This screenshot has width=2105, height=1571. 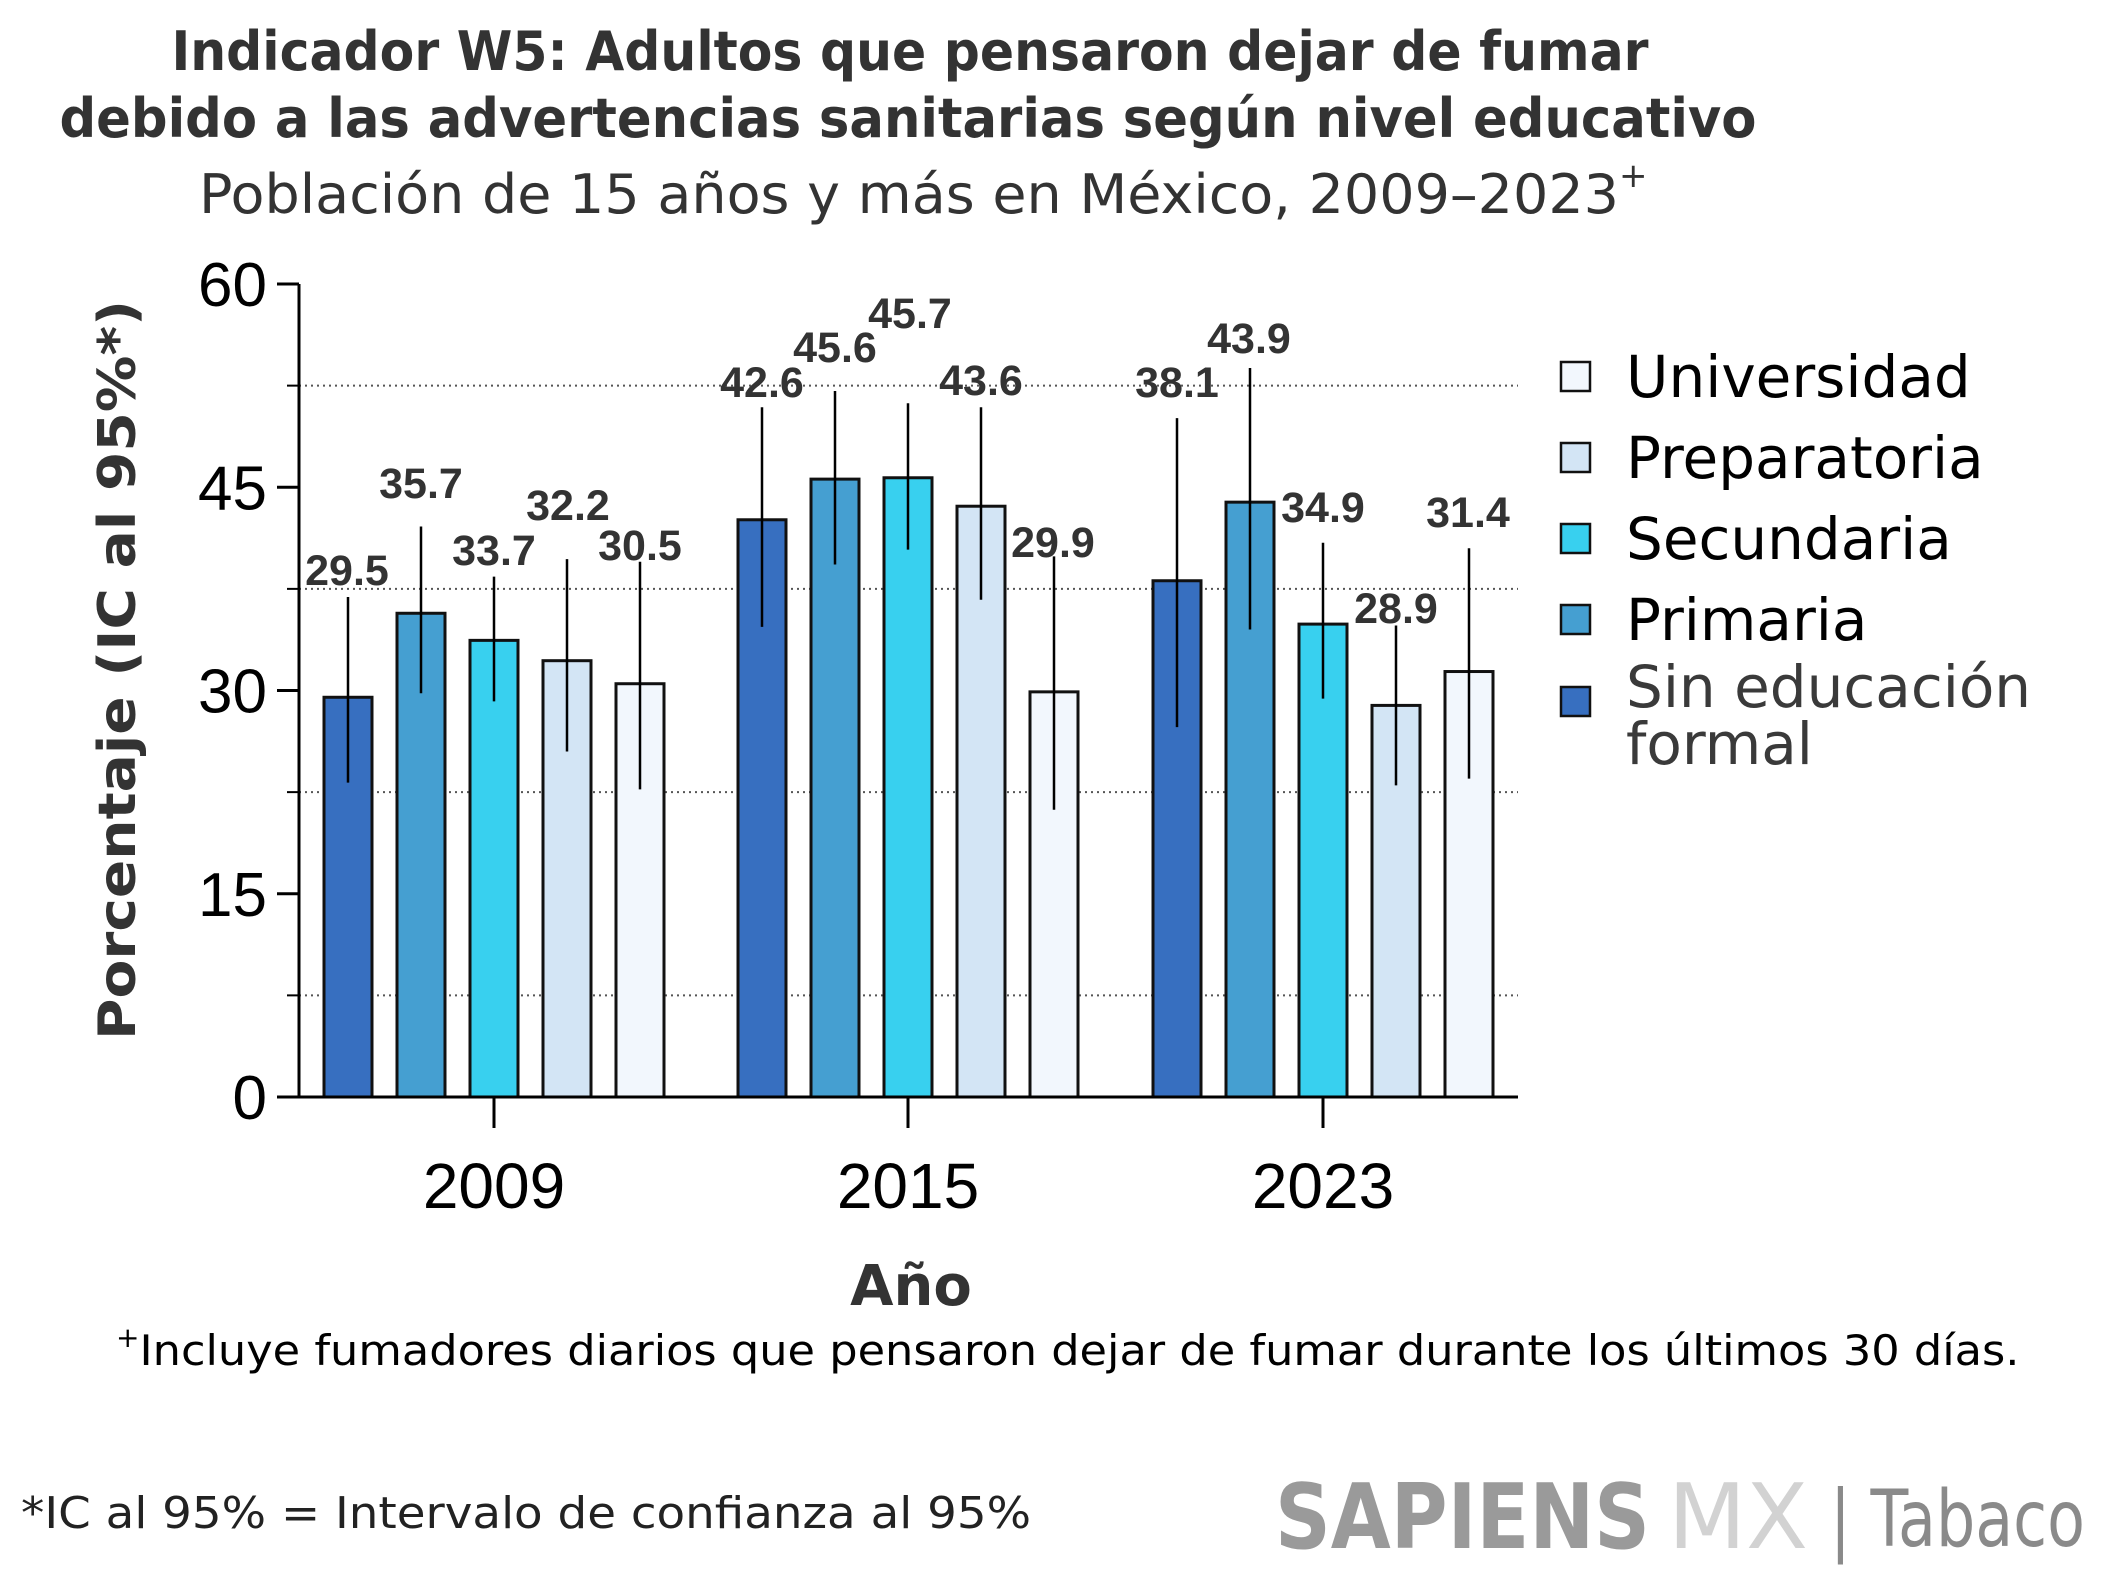 I want to click on value-label: 29.5, so click(x=347, y=571).